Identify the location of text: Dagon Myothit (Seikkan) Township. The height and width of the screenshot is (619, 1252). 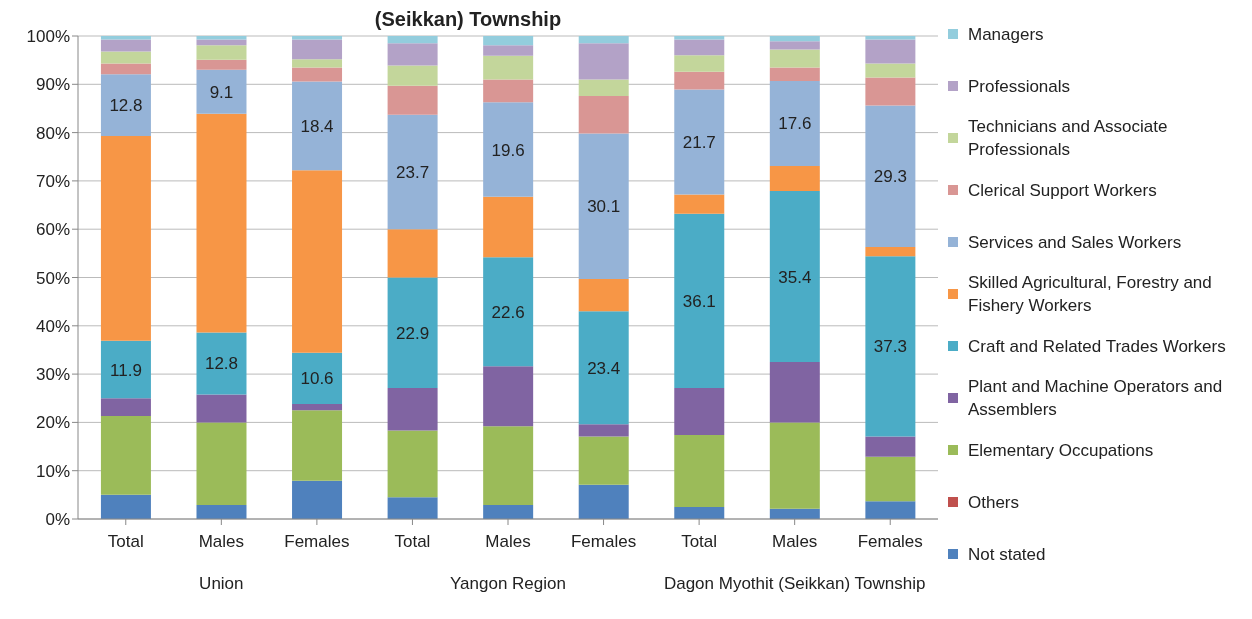
(794, 584).